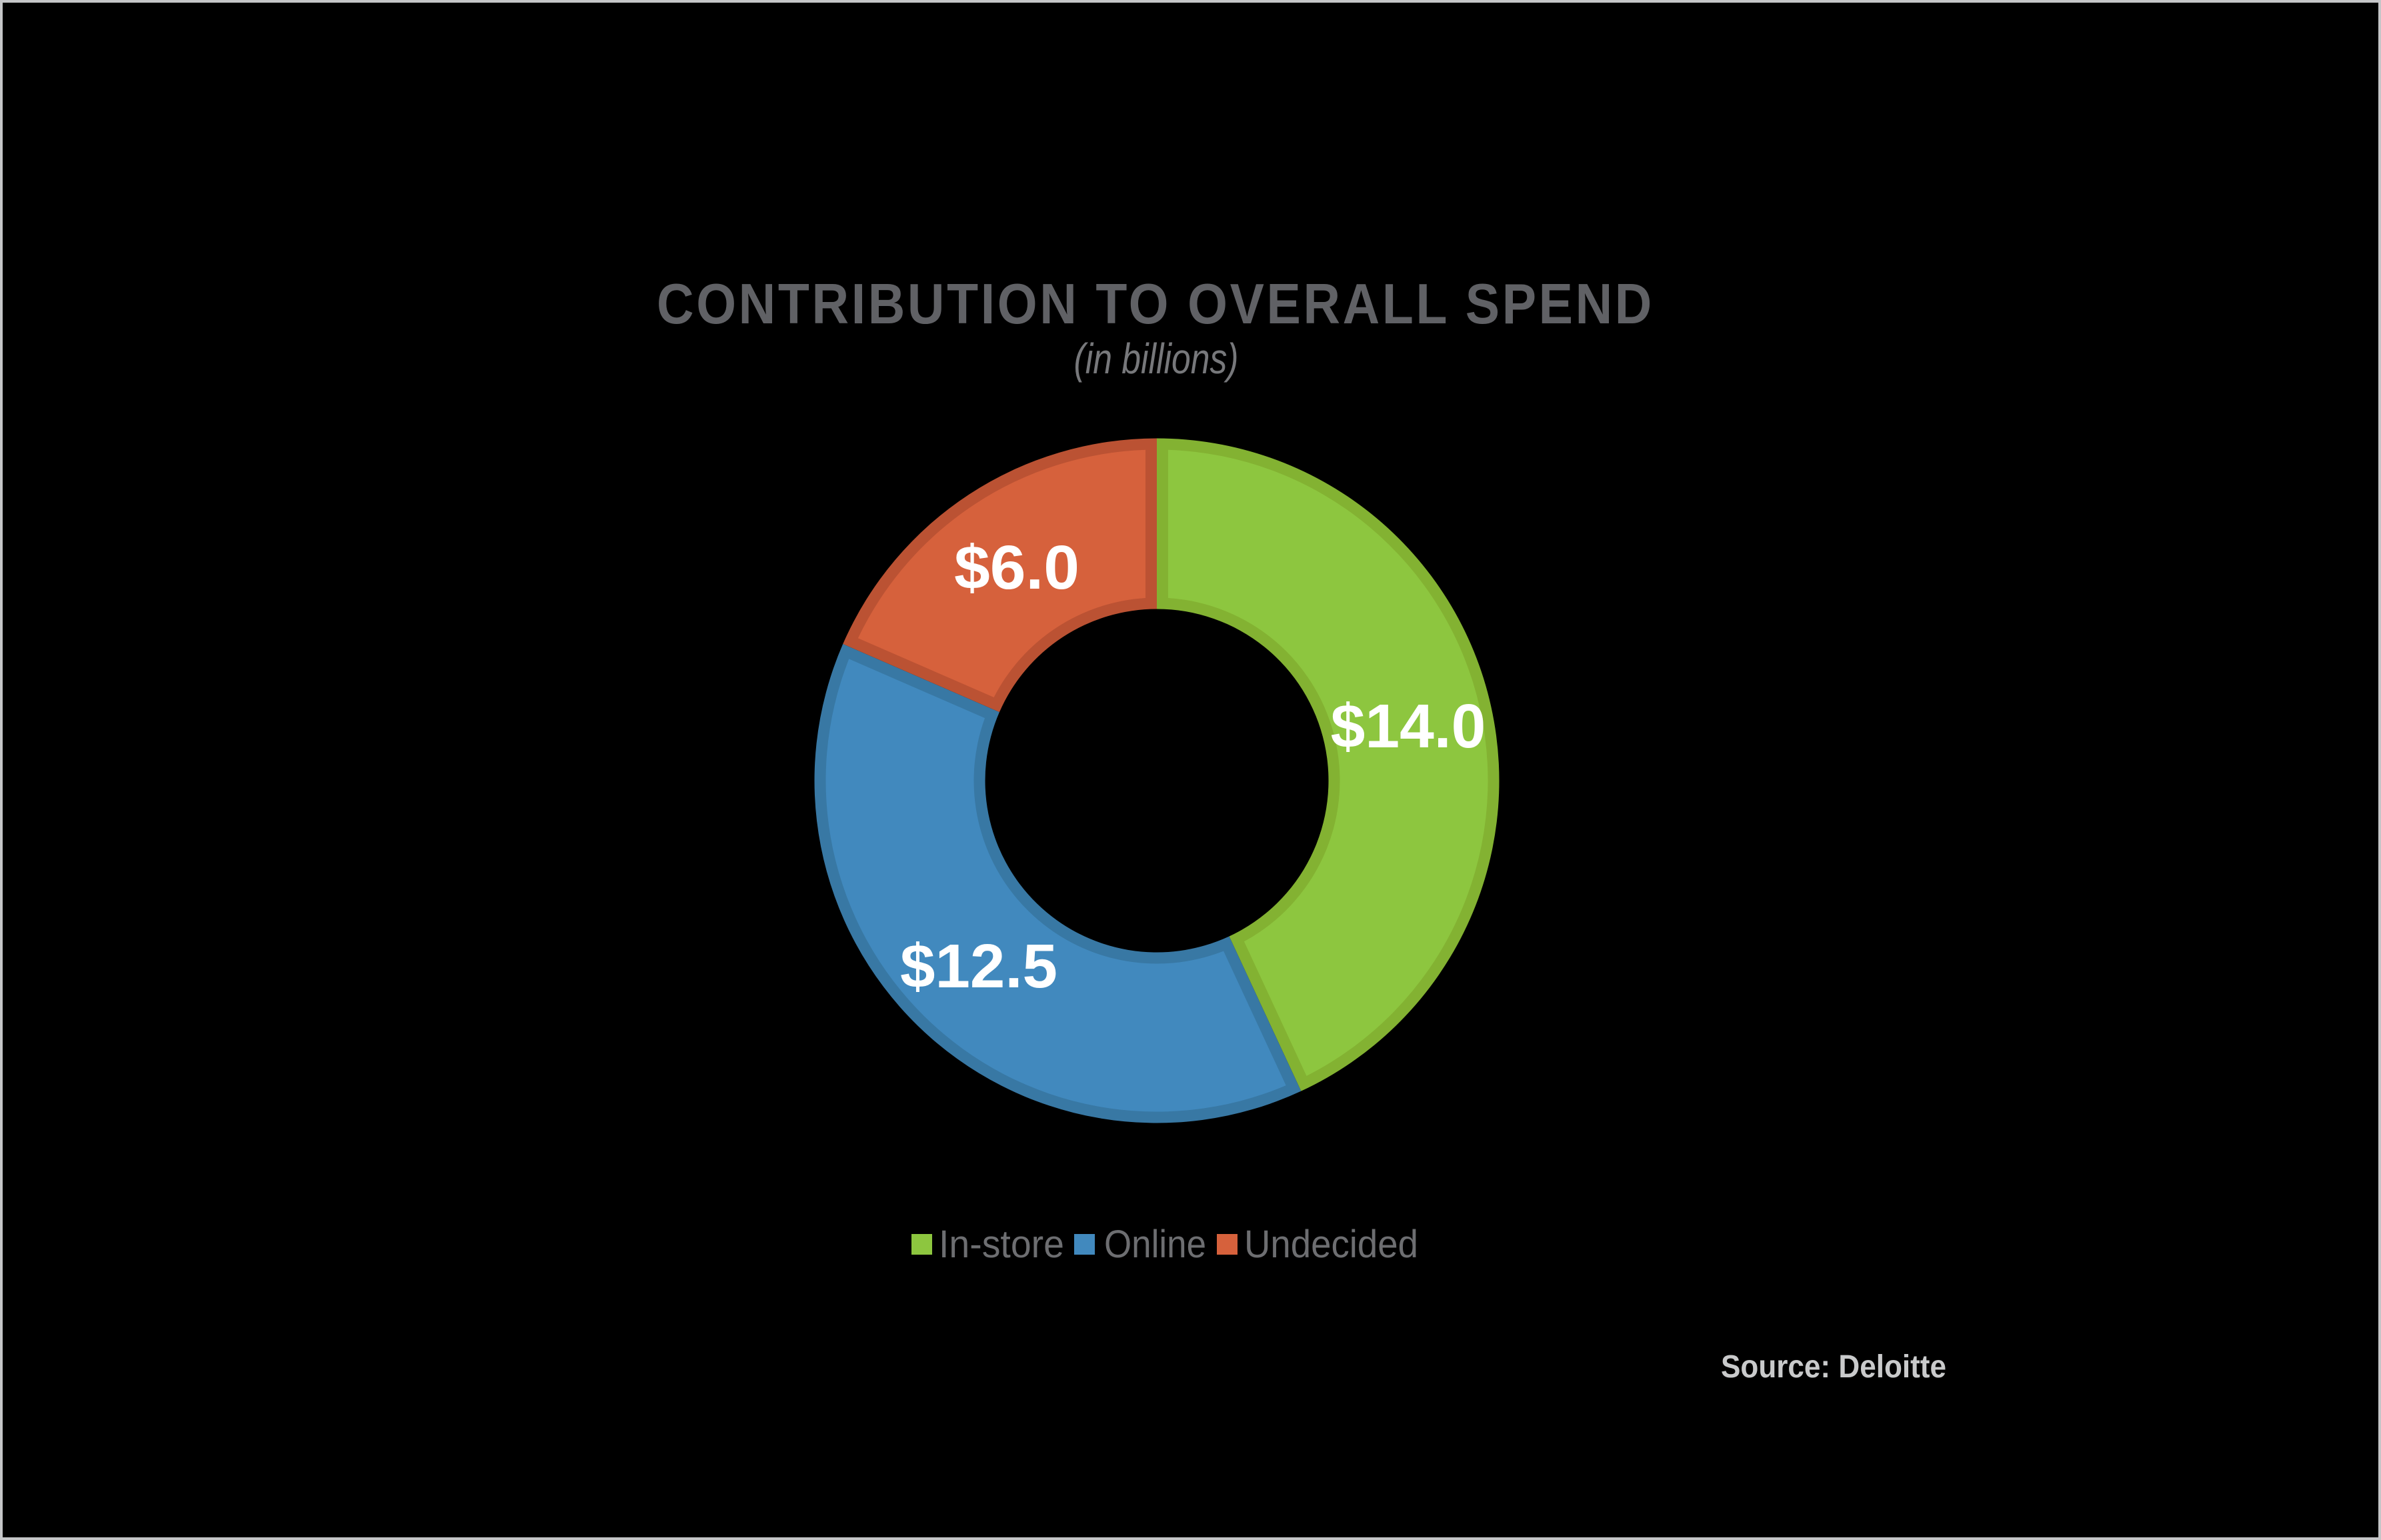  What do you see at coordinates (1155, 1244) in the screenshot?
I see `svg-text: Online` at bounding box center [1155, 1244].